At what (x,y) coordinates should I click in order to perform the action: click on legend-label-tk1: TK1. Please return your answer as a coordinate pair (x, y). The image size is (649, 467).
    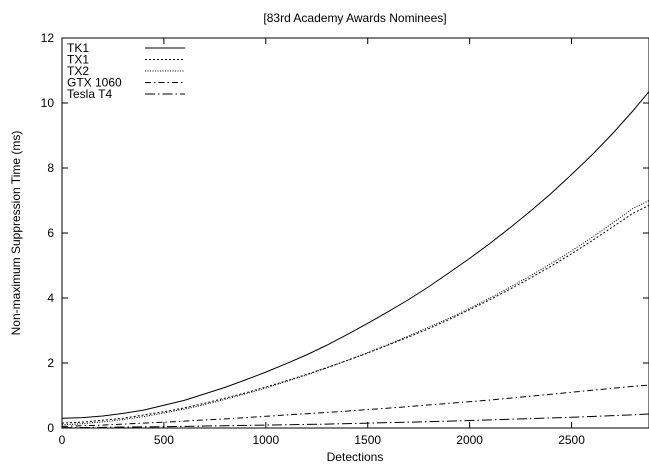
    Looking at the image, I should click on (78, 48).